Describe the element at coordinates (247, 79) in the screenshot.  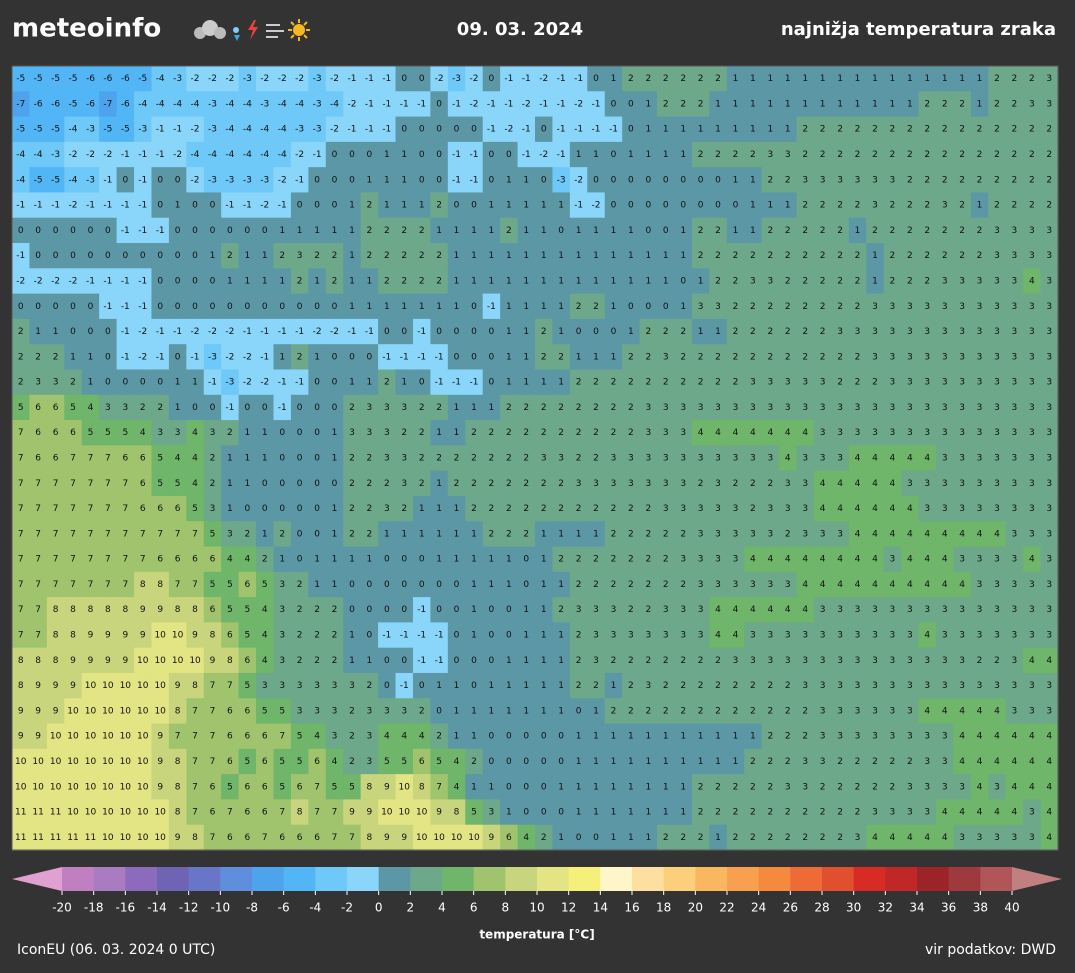
I see `temperature-value: -3` at that location.